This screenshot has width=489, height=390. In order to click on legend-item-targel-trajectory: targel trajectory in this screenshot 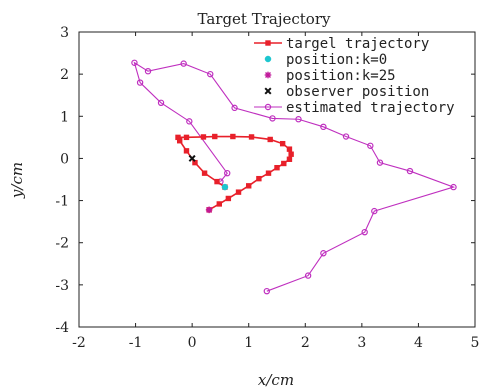, I will do `click(341, 44)`.